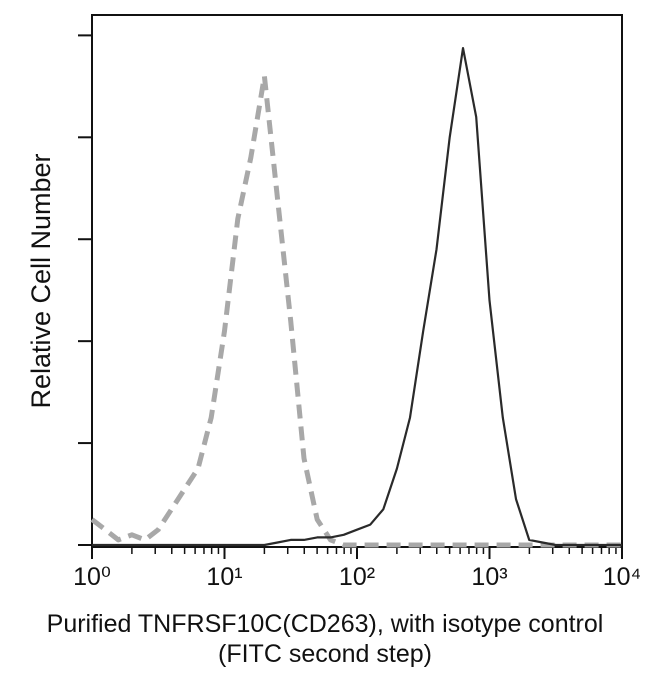 The width and height of the screenshot is (650, 685). What do you see at coordinates (325, 654) in the screenshot?
I see `x-axis-label: (FITC second step)` at bounding box center [325, 654].